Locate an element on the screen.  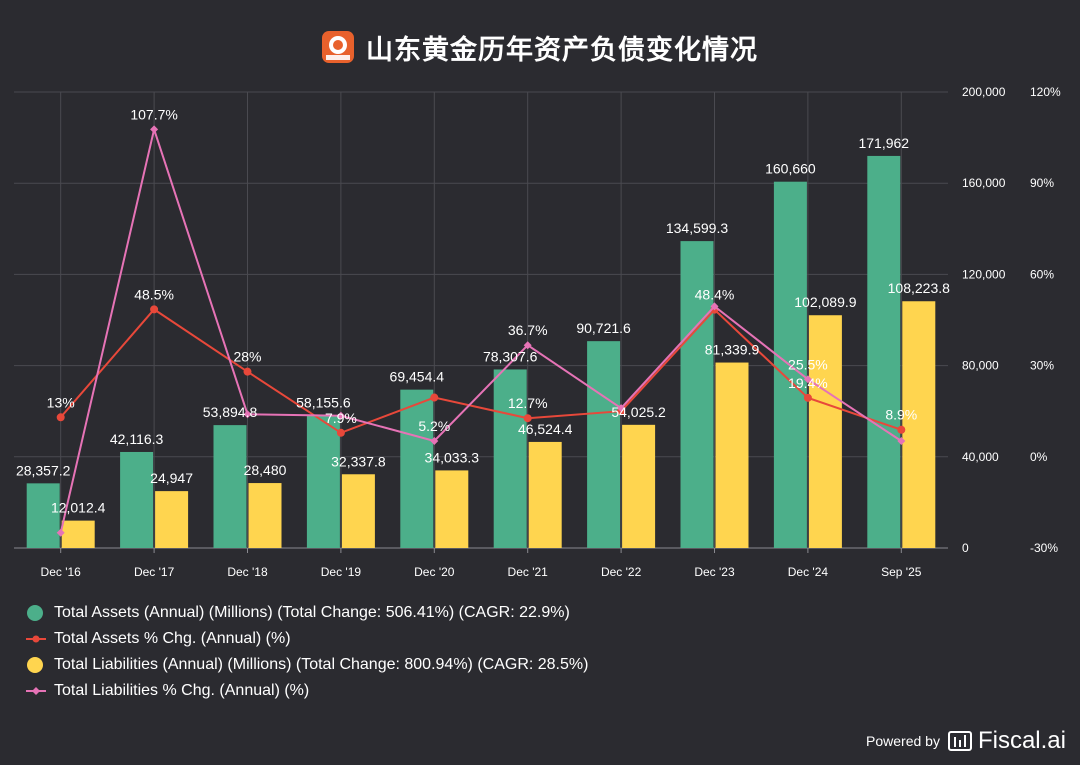
legend-dot-icon is located at coordinates (35, 613).